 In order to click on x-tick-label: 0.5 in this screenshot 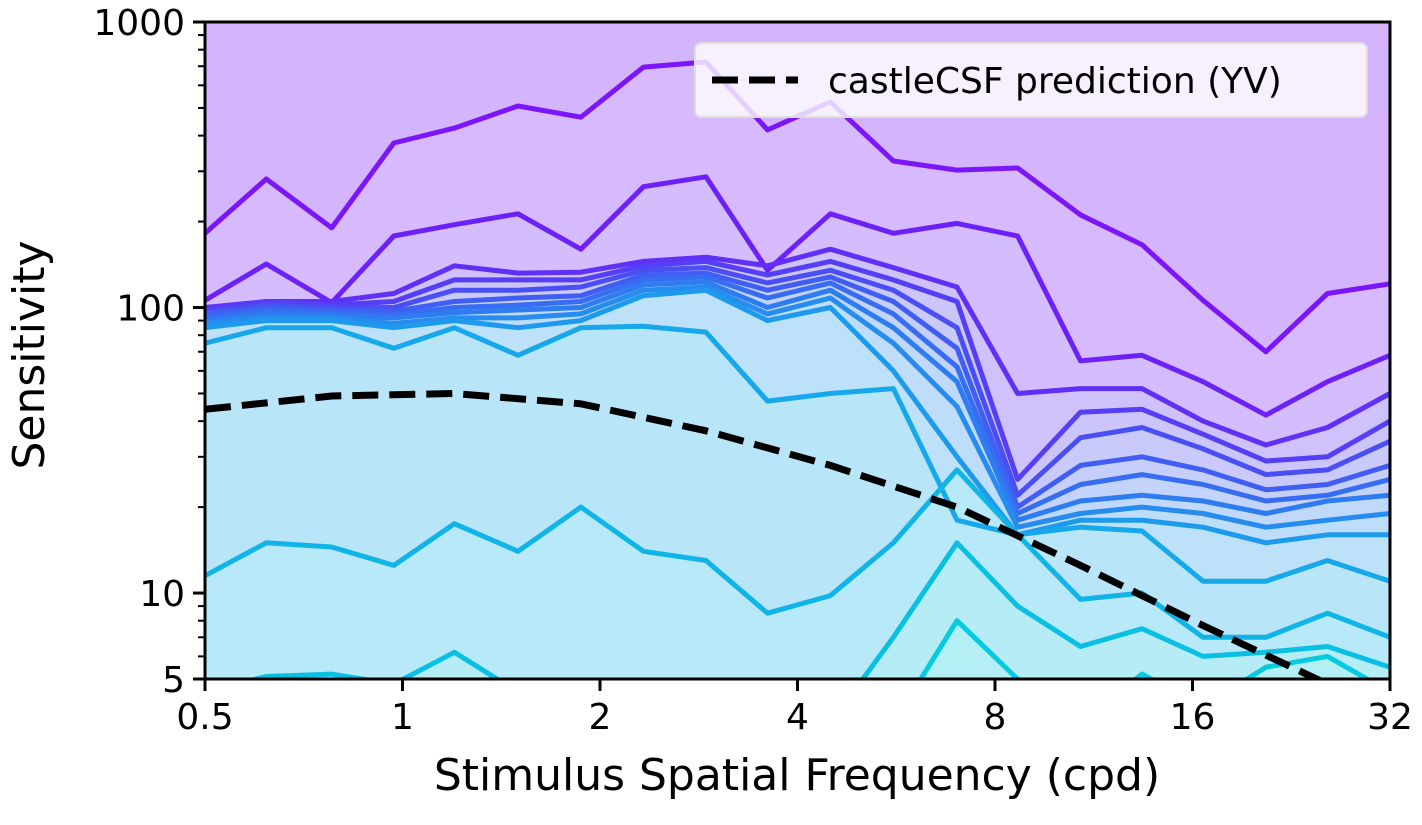, I will do `click(204, 717)`.